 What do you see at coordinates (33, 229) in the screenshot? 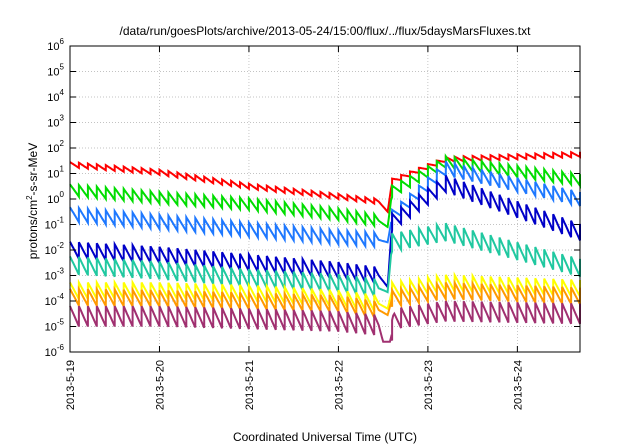
I see `y-axis-label-main: protons/cm` at bounding box center [33, 229].